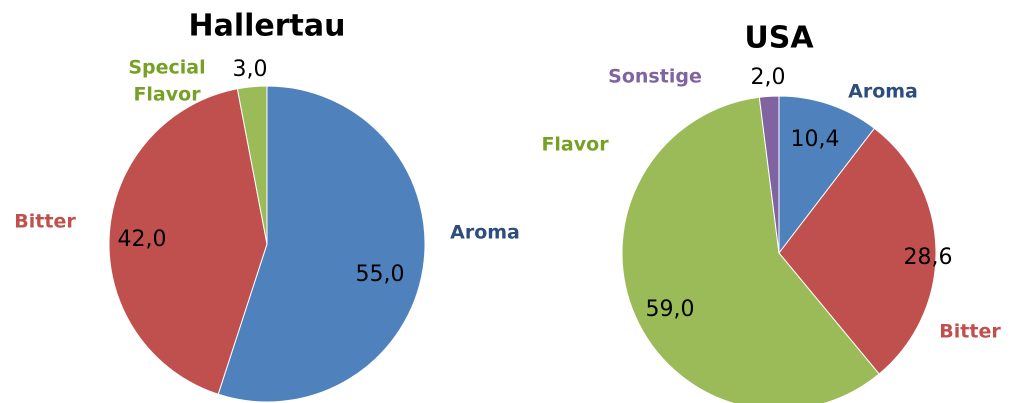  What do you see at coordinates (655, 77) in the screenshot?
I see `category-label: Sonstige` at bounding box center [655, 77].